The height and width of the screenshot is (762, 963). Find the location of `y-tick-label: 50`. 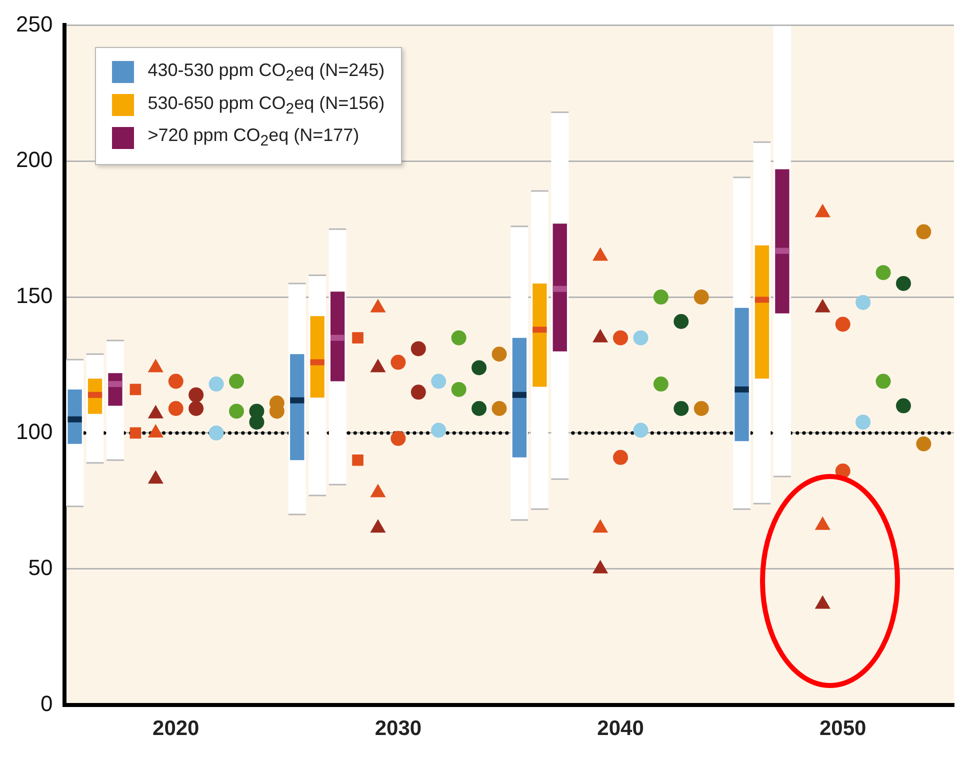

y-tick-label: 50 is located at coordinates (40, 567).